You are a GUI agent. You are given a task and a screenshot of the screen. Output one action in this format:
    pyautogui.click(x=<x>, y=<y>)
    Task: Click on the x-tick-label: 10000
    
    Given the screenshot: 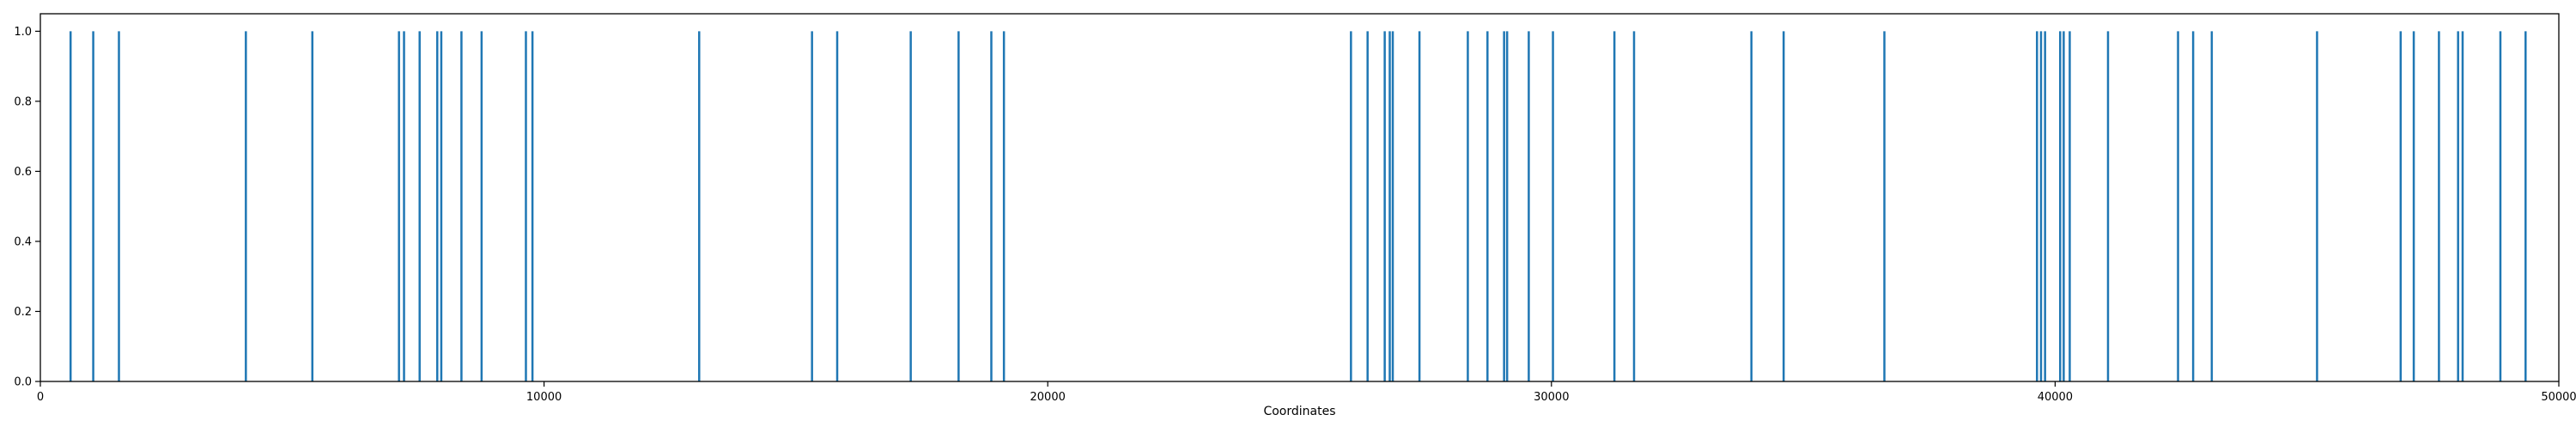 What is the action you would take?
    pyautogui.click(x=544, y=397)
    